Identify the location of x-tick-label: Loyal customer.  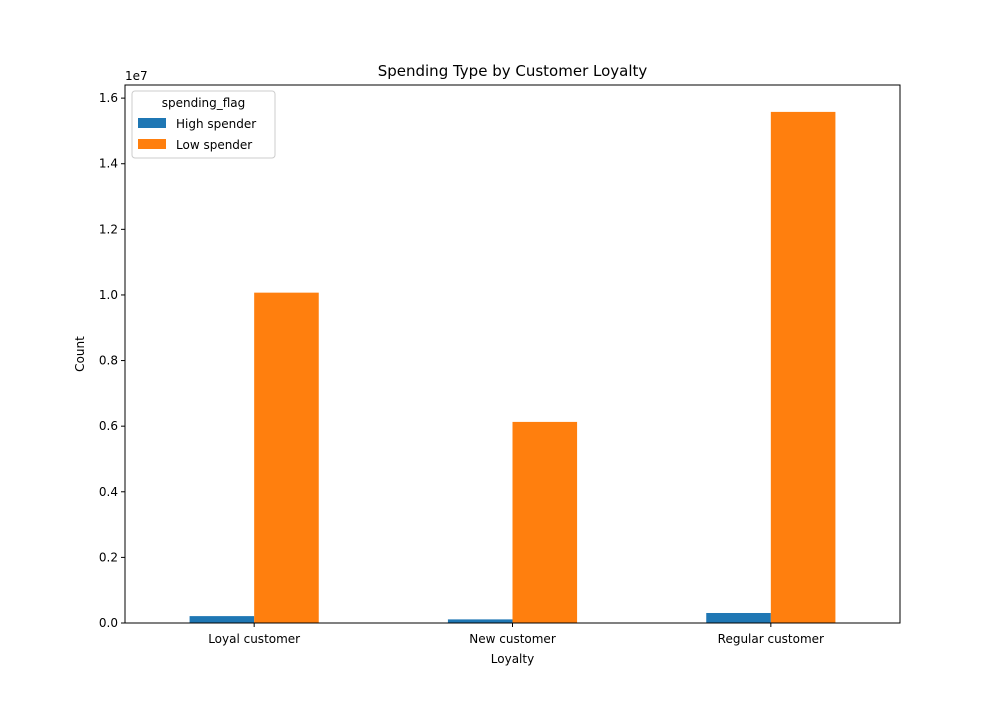
(254, 639).